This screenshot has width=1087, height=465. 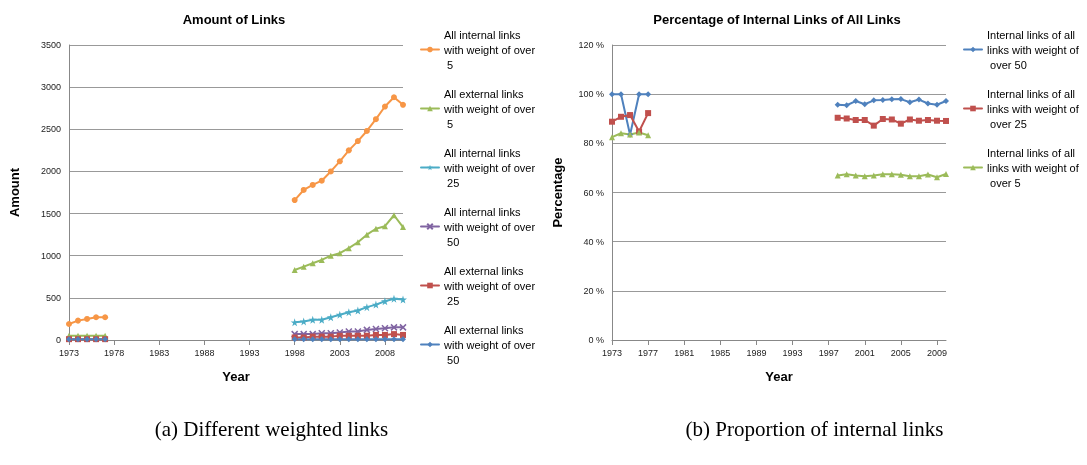 What do you see at coordinates (489, 108) in the screenshot?
I see `legend-label: All external links with weight of over 5` at bounding box center [489, 108].